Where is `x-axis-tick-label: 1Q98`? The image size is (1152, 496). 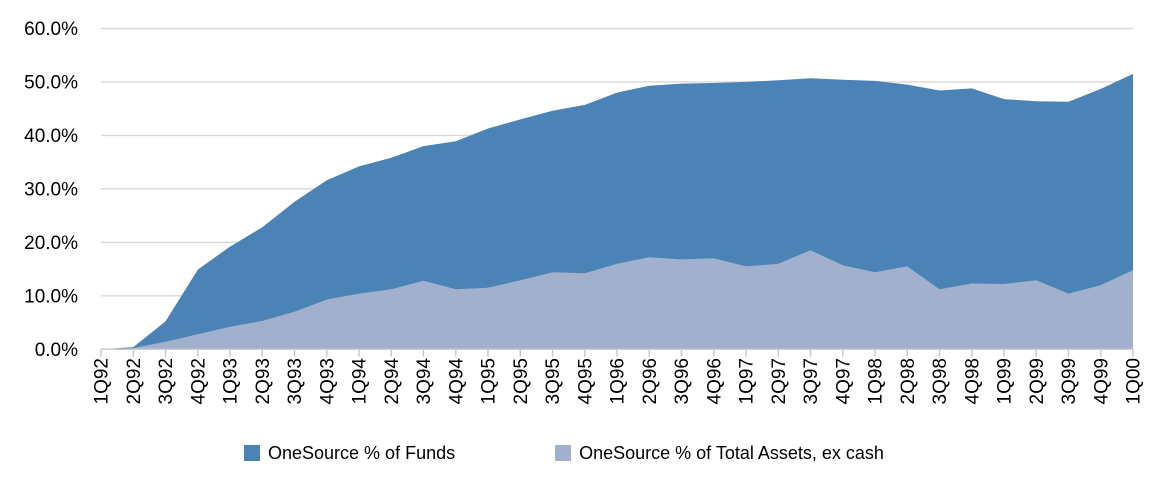
x-axis-tick-label: 1Q98 is located at coordinates (875, 381).